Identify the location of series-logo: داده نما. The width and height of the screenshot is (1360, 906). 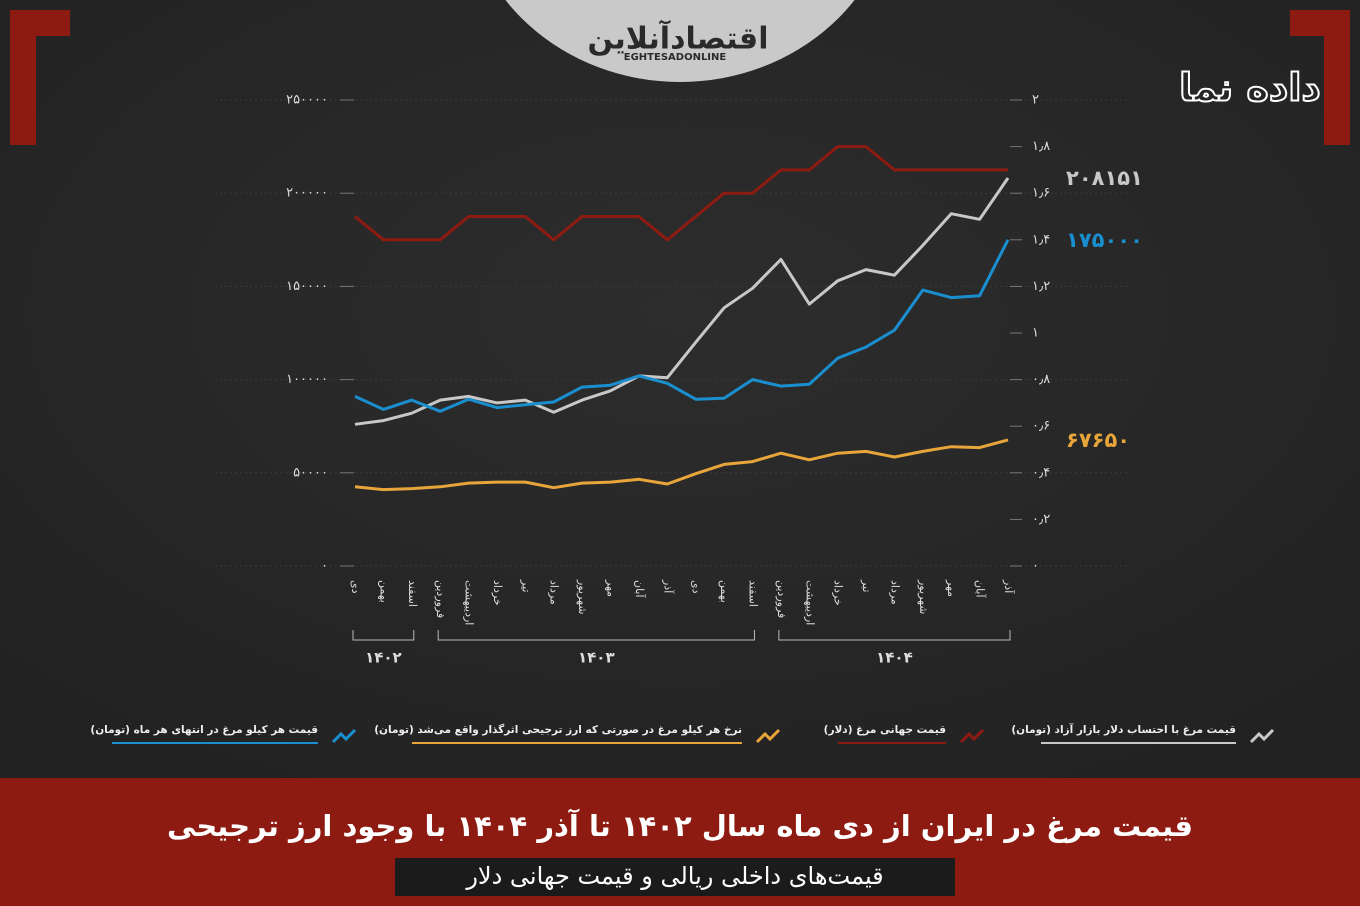
(1250, 88).